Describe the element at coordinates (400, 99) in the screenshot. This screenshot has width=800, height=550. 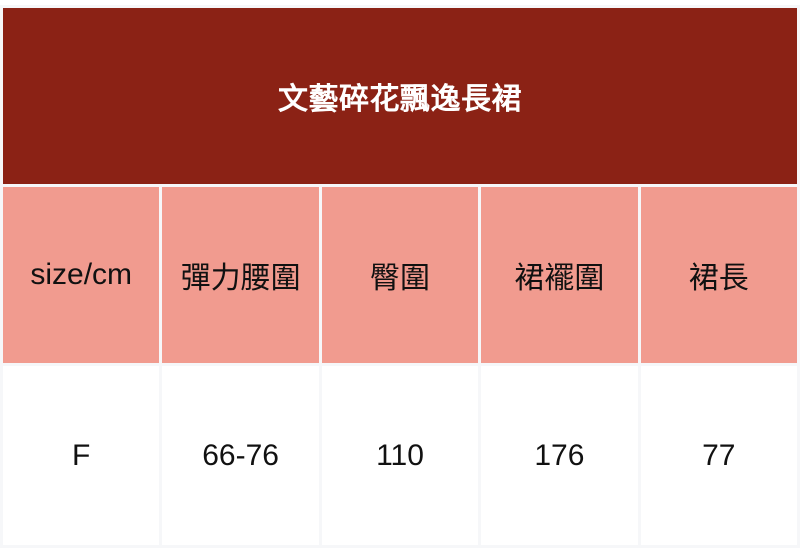
I see `product-title: 文藝碎花飄逸長裙` at that location.